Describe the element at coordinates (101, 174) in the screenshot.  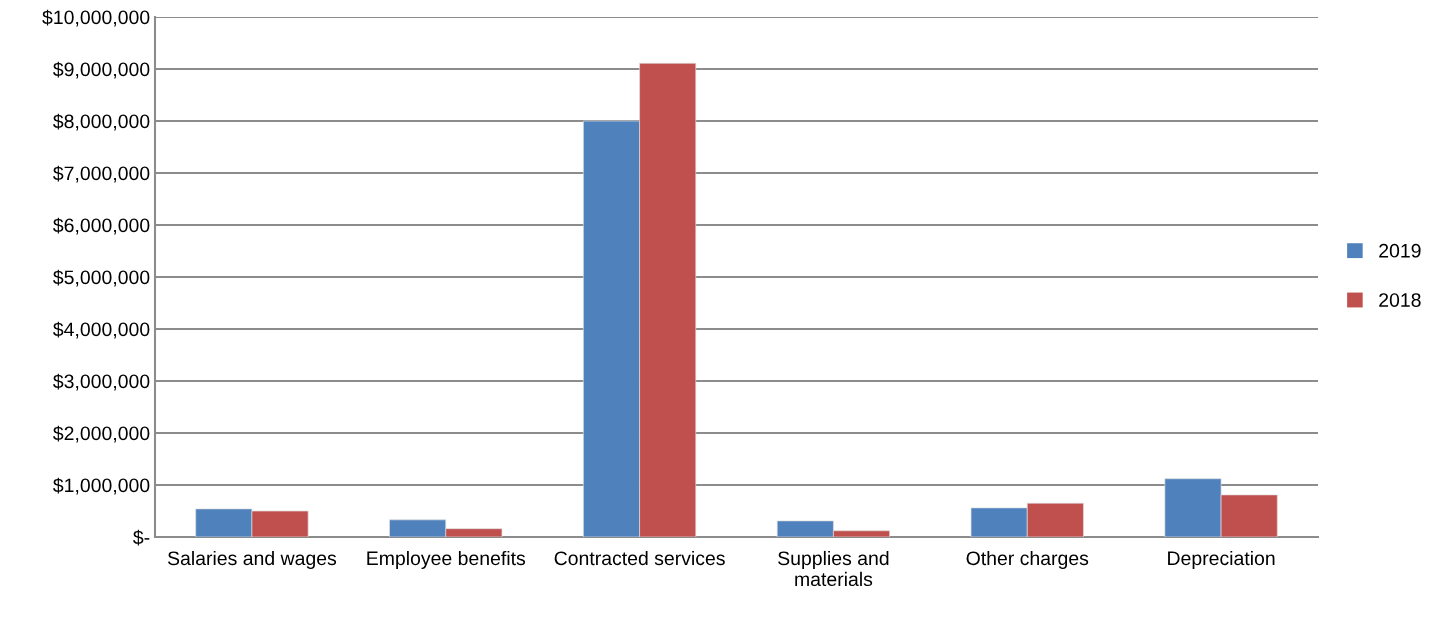
I see `y-tick-label: $7,000,000` at that location.